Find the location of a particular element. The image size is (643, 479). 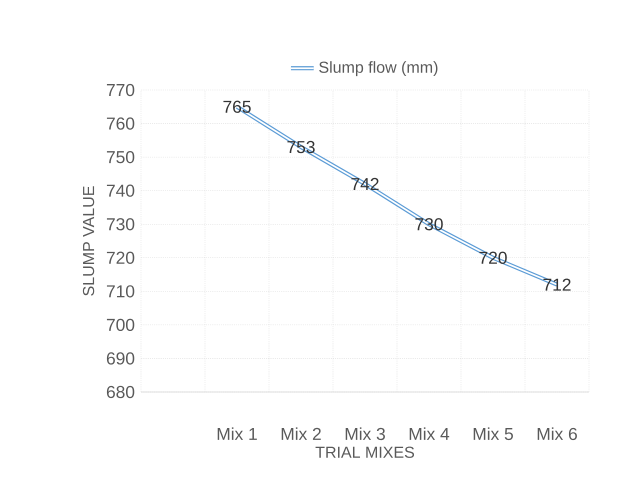

y-tick-label: 760 is located at coordinates (120, 123).